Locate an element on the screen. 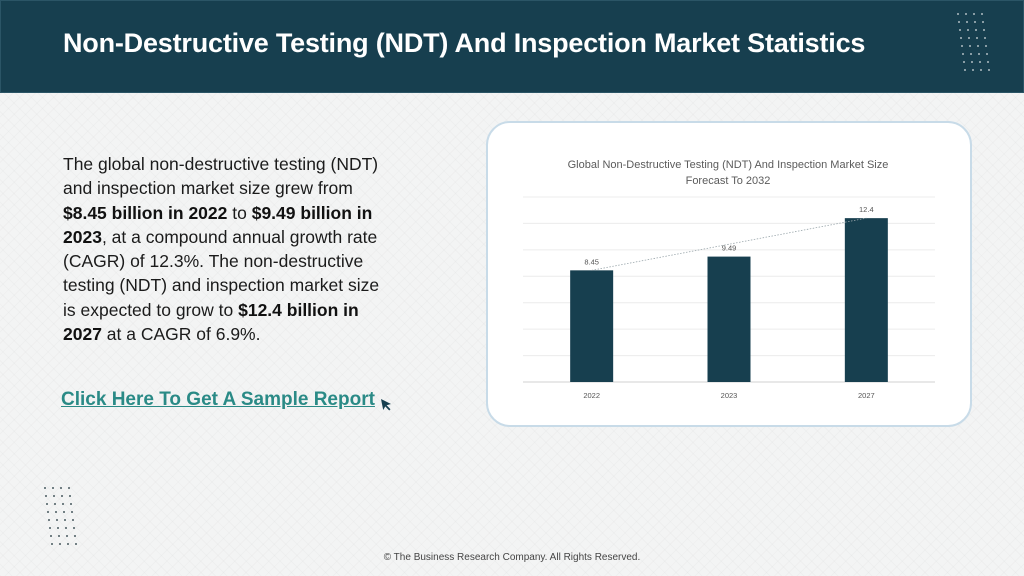 This screenshot has width=1024, height=576. data-label: 9.49 is located at coordinates (729, 248).